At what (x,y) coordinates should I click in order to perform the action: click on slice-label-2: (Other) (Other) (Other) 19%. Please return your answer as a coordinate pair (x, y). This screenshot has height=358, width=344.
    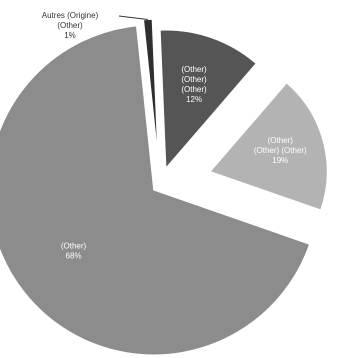
    Looking at the image, I should click on (280, 150).